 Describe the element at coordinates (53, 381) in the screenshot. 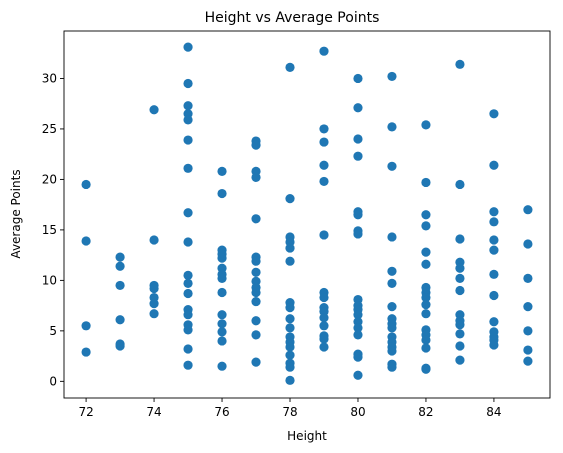

I see `y-tick-label: 0` at that location.